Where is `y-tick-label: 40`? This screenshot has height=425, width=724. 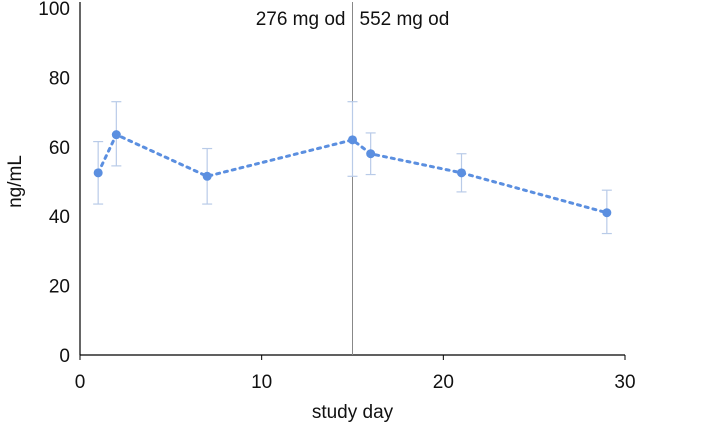
y-tick-label: 40 is located at coordinates (59, 217).